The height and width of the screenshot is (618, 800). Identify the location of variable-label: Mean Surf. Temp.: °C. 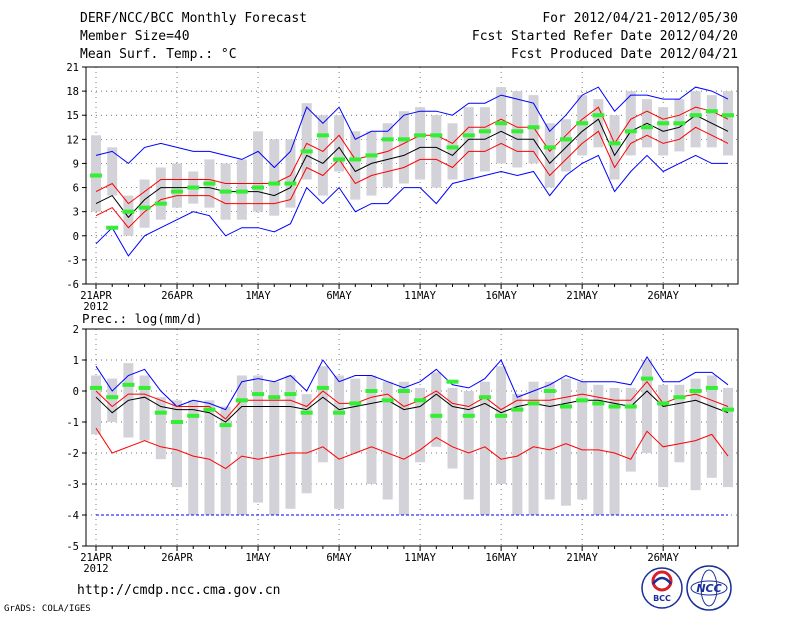
(158, 54).